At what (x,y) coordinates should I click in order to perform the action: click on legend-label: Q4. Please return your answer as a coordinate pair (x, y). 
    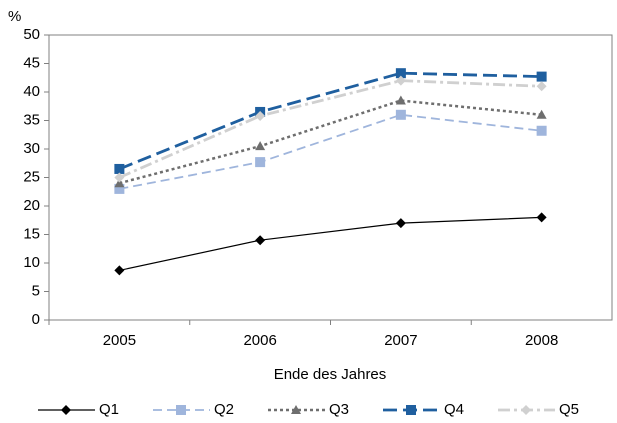
    Looking at the image, I should click on (454, 409).